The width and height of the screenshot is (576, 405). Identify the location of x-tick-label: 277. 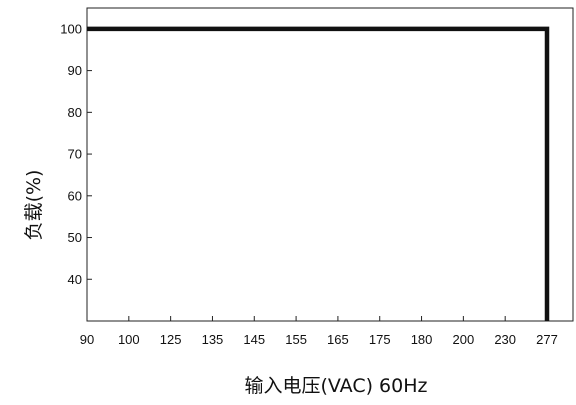
(547, 339).